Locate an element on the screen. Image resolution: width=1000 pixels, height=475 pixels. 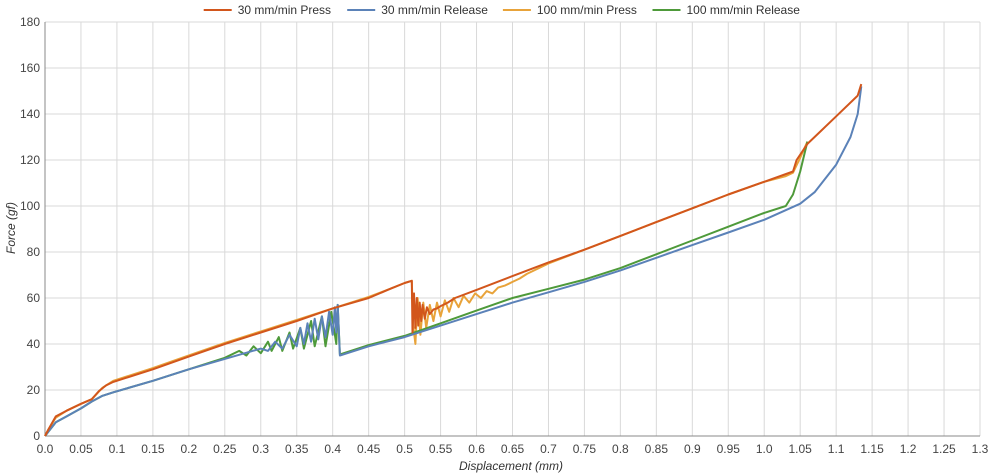
x-tick-label: 0.85 is located at coordinates (657, 449).